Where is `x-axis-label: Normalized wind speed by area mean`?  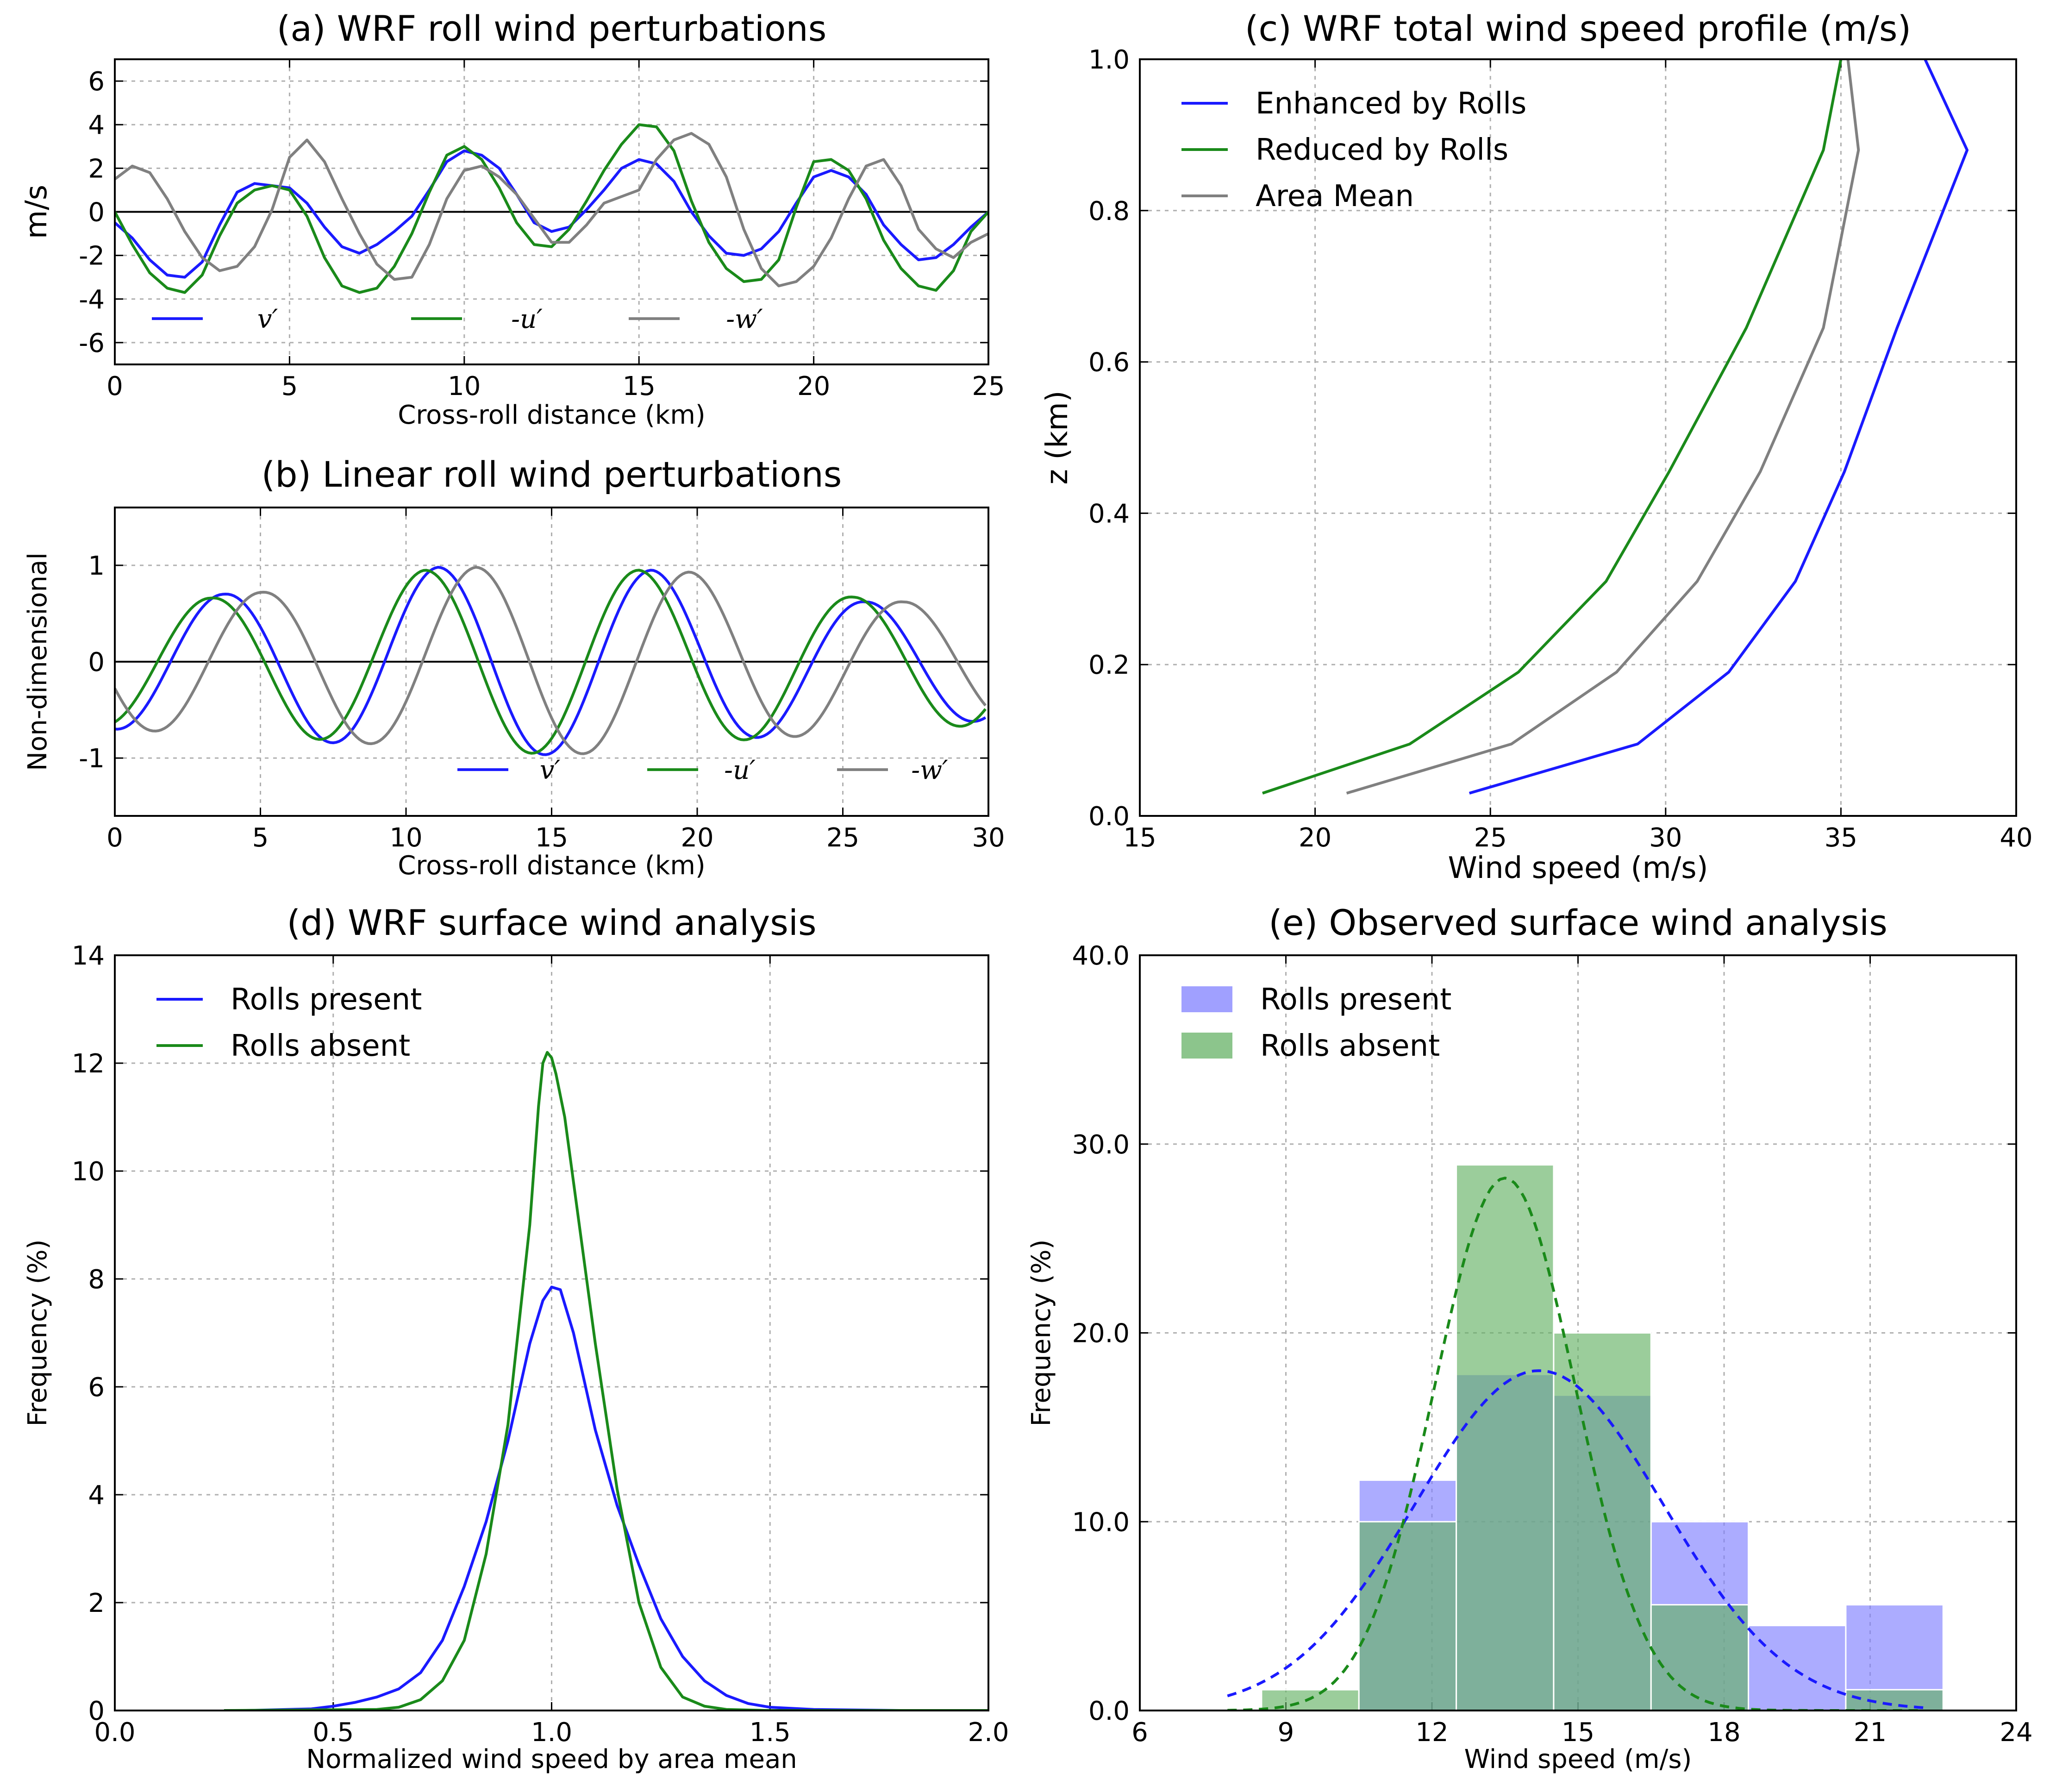 x-axis-label: Normalized wind speed by area mean is located at coordinates (551, 1759).